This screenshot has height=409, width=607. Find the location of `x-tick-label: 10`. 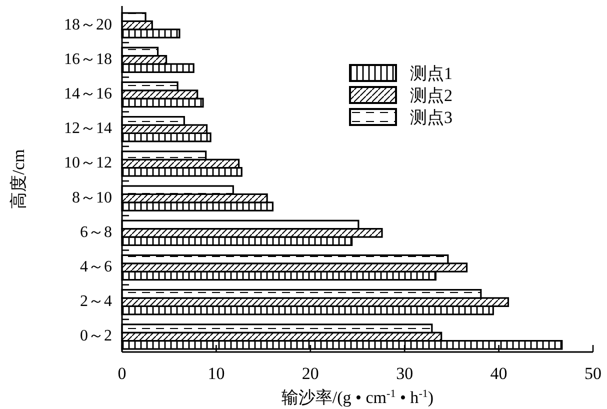

x-tick-label: 10 is located at coordinates (216, 373).